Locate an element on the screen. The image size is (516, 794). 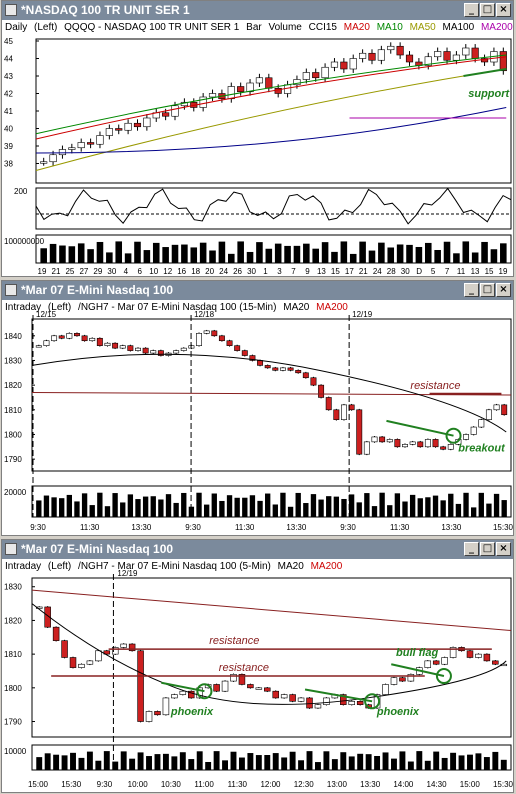
phoenix-circle is located at coordinates (204, 691).